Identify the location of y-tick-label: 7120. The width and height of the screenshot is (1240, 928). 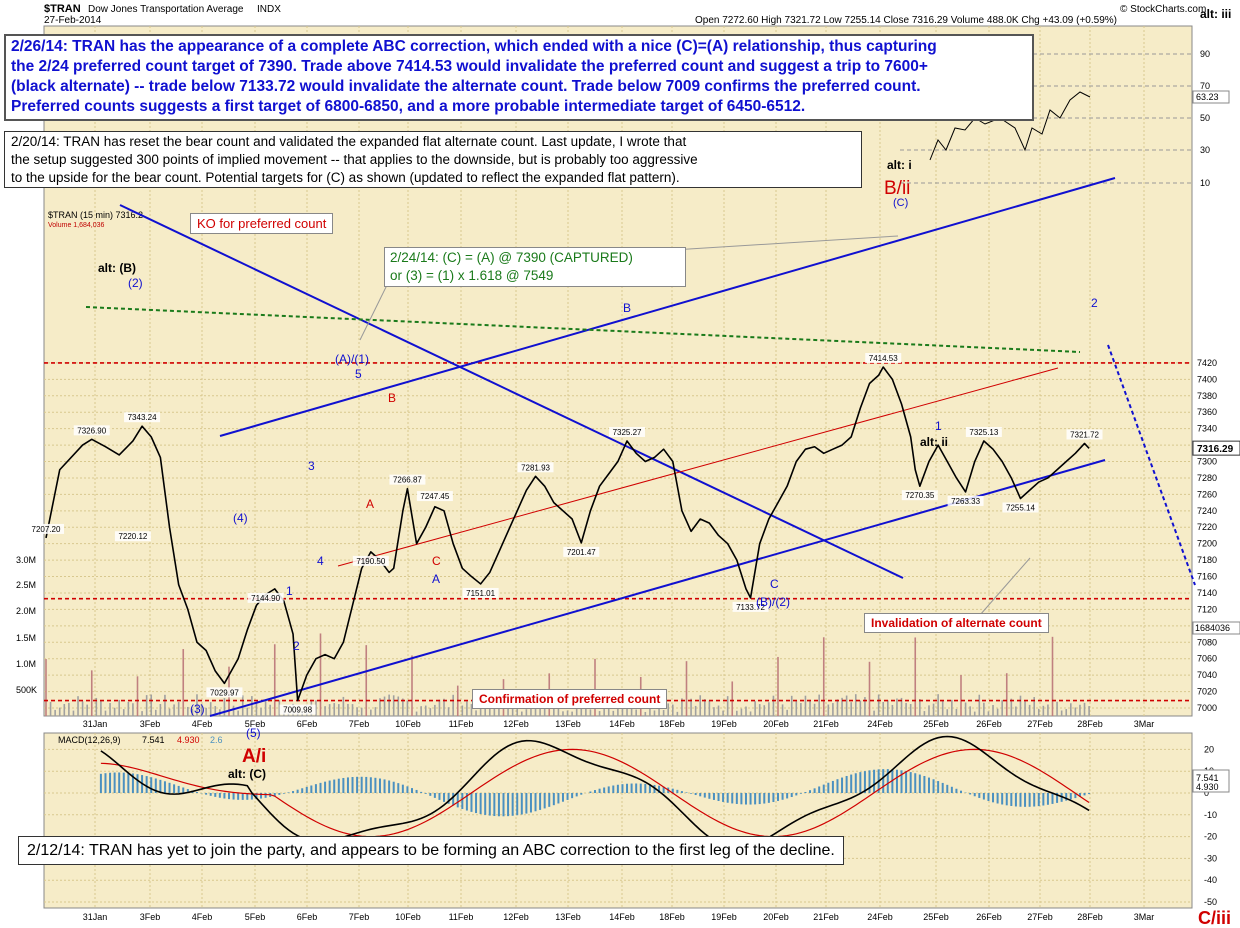
(1207, 609).